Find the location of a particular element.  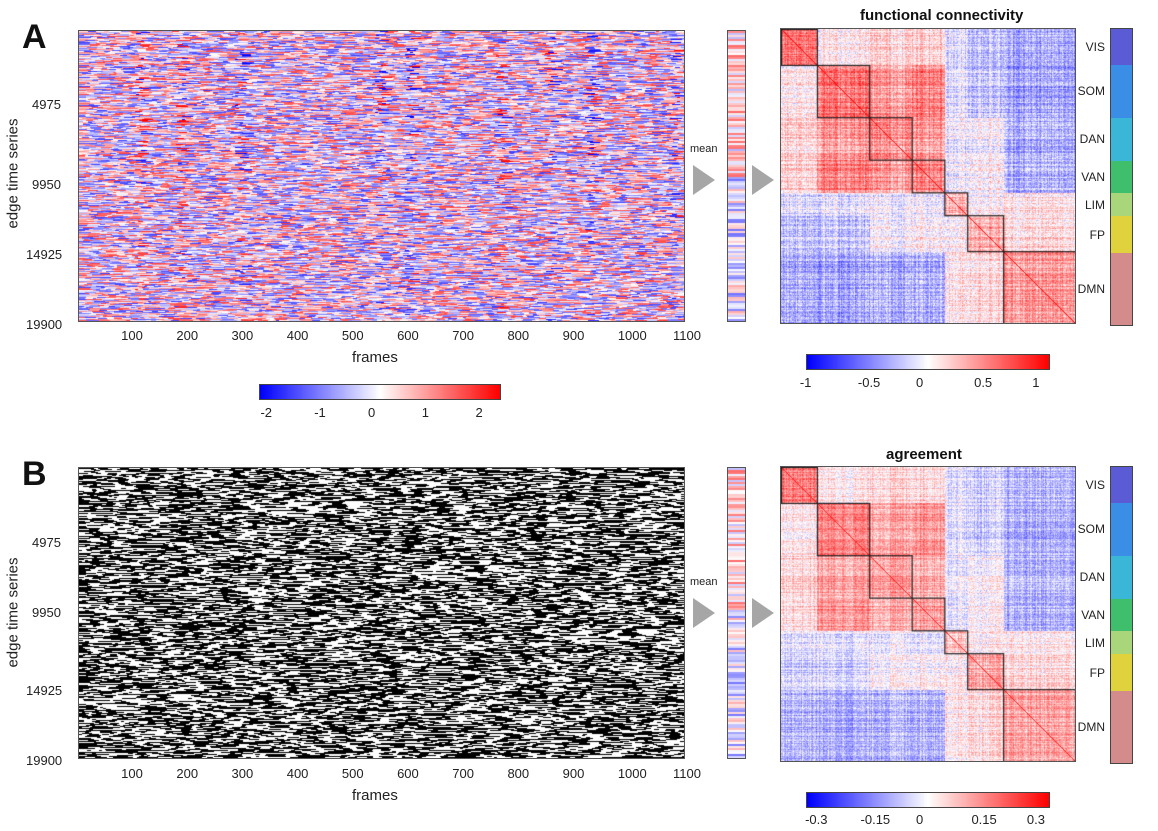

network-label-dan: DAN is located at coordinates (1092, 577).